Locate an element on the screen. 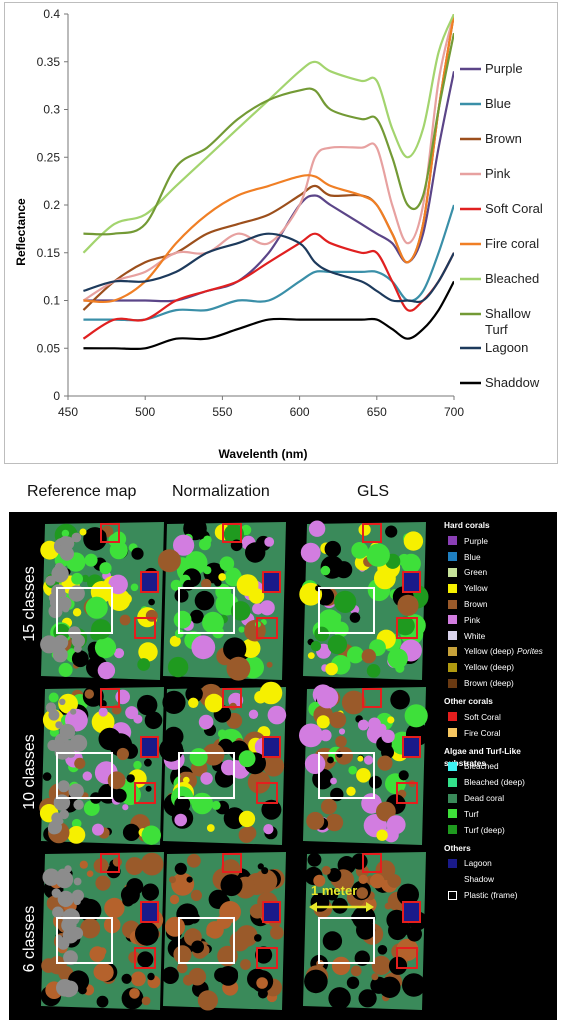  x-tick-label: 650 is located at coordinates (377, 412).